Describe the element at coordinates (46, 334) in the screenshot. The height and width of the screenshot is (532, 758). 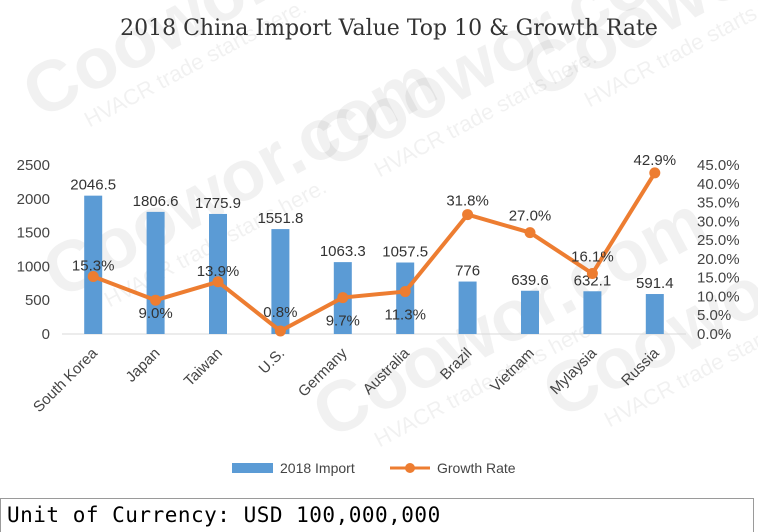
I see `left-tick-label: 0` at that location.